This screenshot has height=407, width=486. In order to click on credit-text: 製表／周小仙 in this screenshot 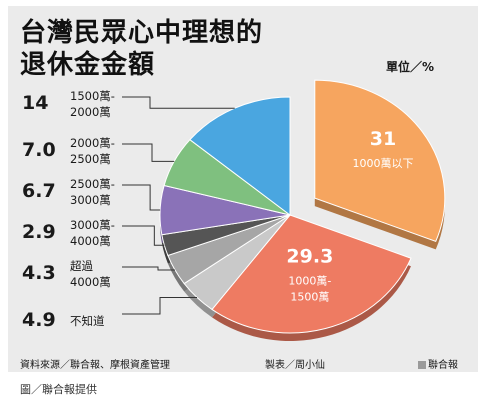, I will do `click(295, 365)`.